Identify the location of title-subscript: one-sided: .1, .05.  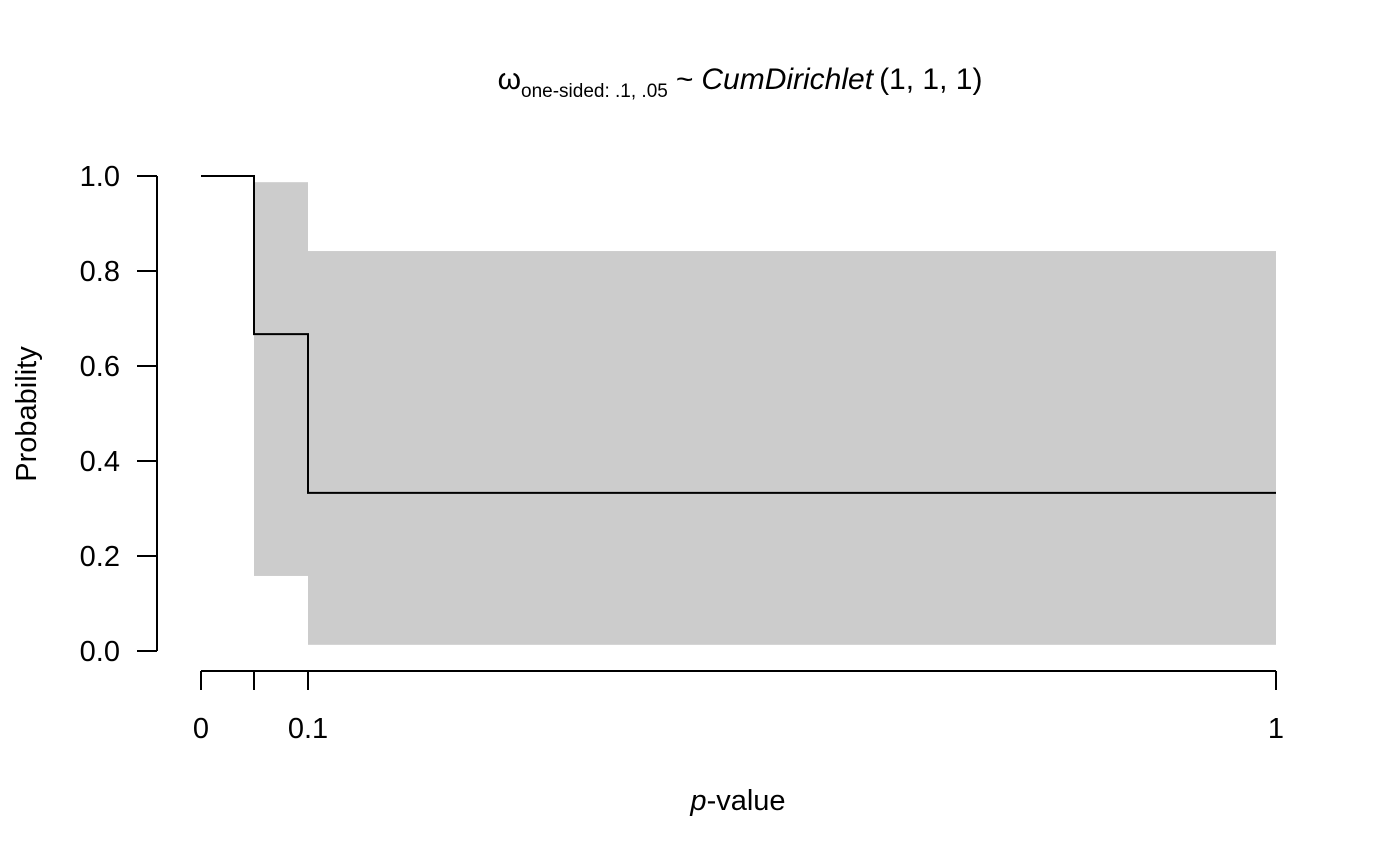
(594, 91).